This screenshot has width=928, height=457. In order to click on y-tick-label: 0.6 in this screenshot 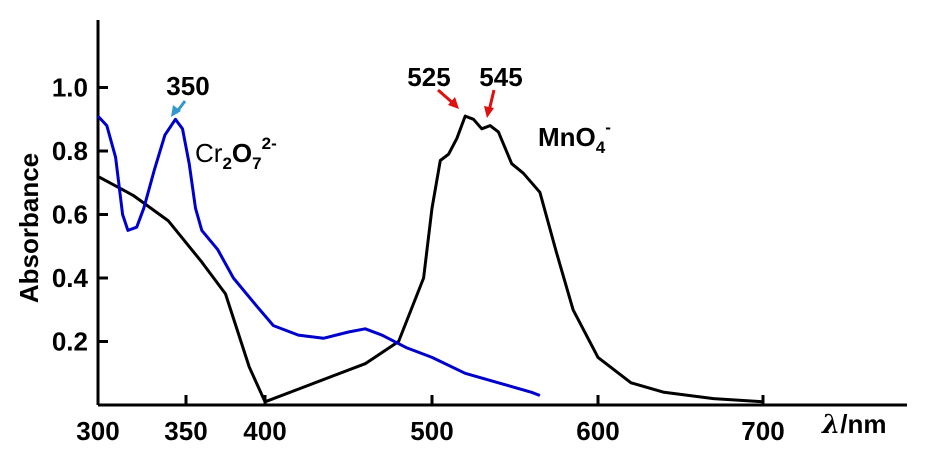, I will do `click(70, 215)`.